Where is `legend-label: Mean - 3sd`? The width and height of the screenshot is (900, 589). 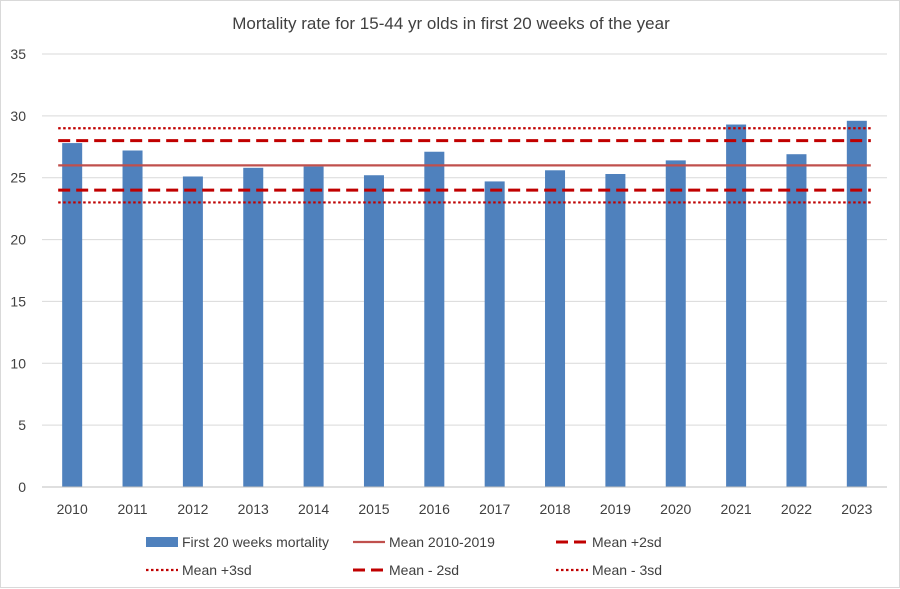 legend-label: Mean - 3sd is located at coordinates (627, 570).